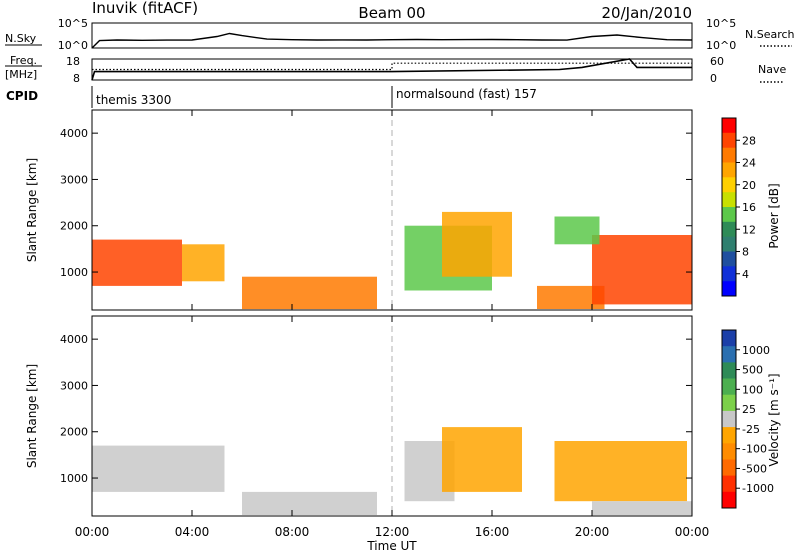 The image size is (800, 554). Describe the element at coordinates (133, 100) in the screenshot. I see `cpid-segment-themis: themis 3300` at that location.